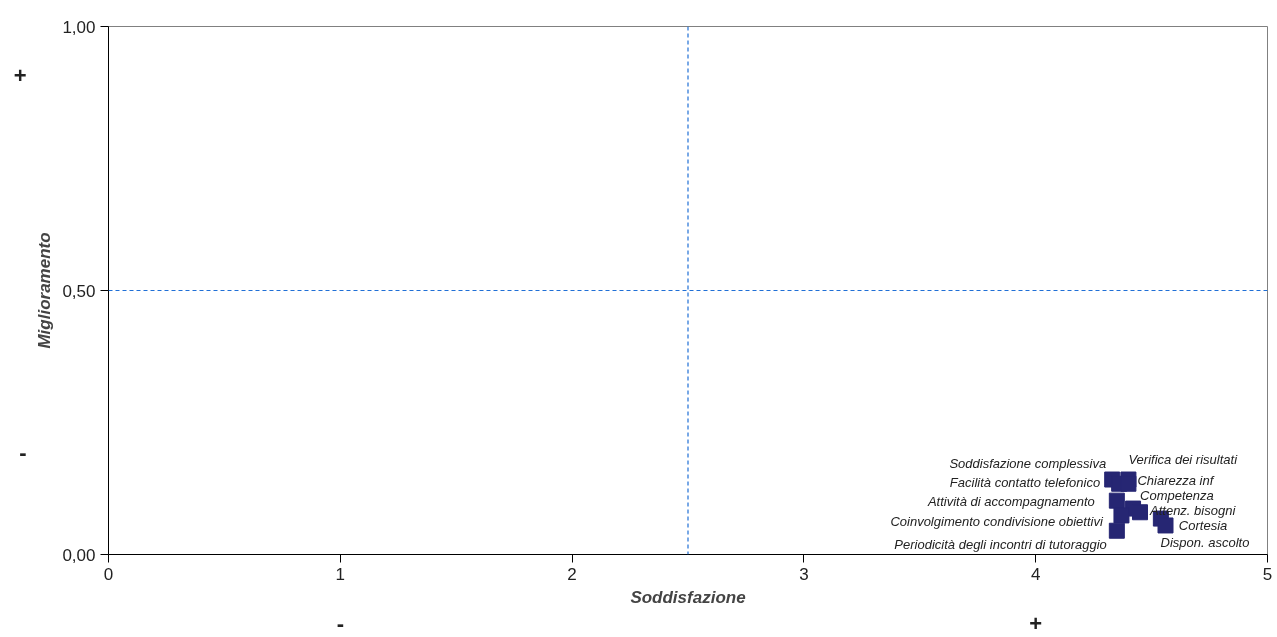 The image size is (1277, 637). What do you see at coordinates (1176, 481) in the screenshot?
I see `annotation: Chiarezza inf` at bounding box center [1176, 481].